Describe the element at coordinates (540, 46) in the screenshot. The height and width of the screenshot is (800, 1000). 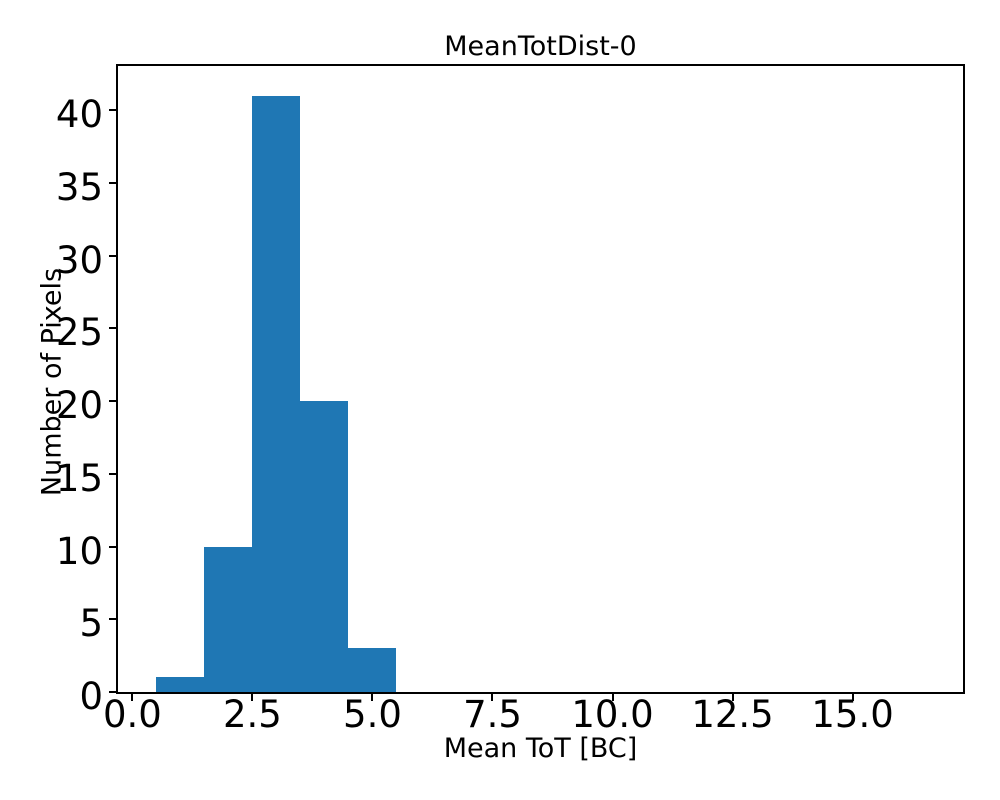
I see `chart-title: MeanTotDist-0` at that location.